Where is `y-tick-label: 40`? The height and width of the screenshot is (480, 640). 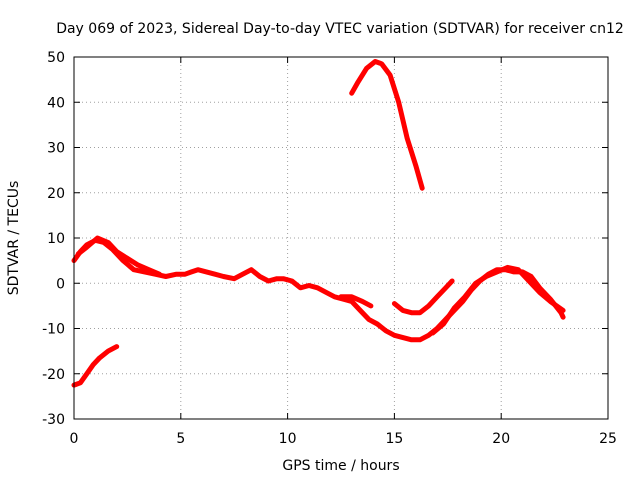 y-tick-label: 40 is located at coordinates (56, 103).